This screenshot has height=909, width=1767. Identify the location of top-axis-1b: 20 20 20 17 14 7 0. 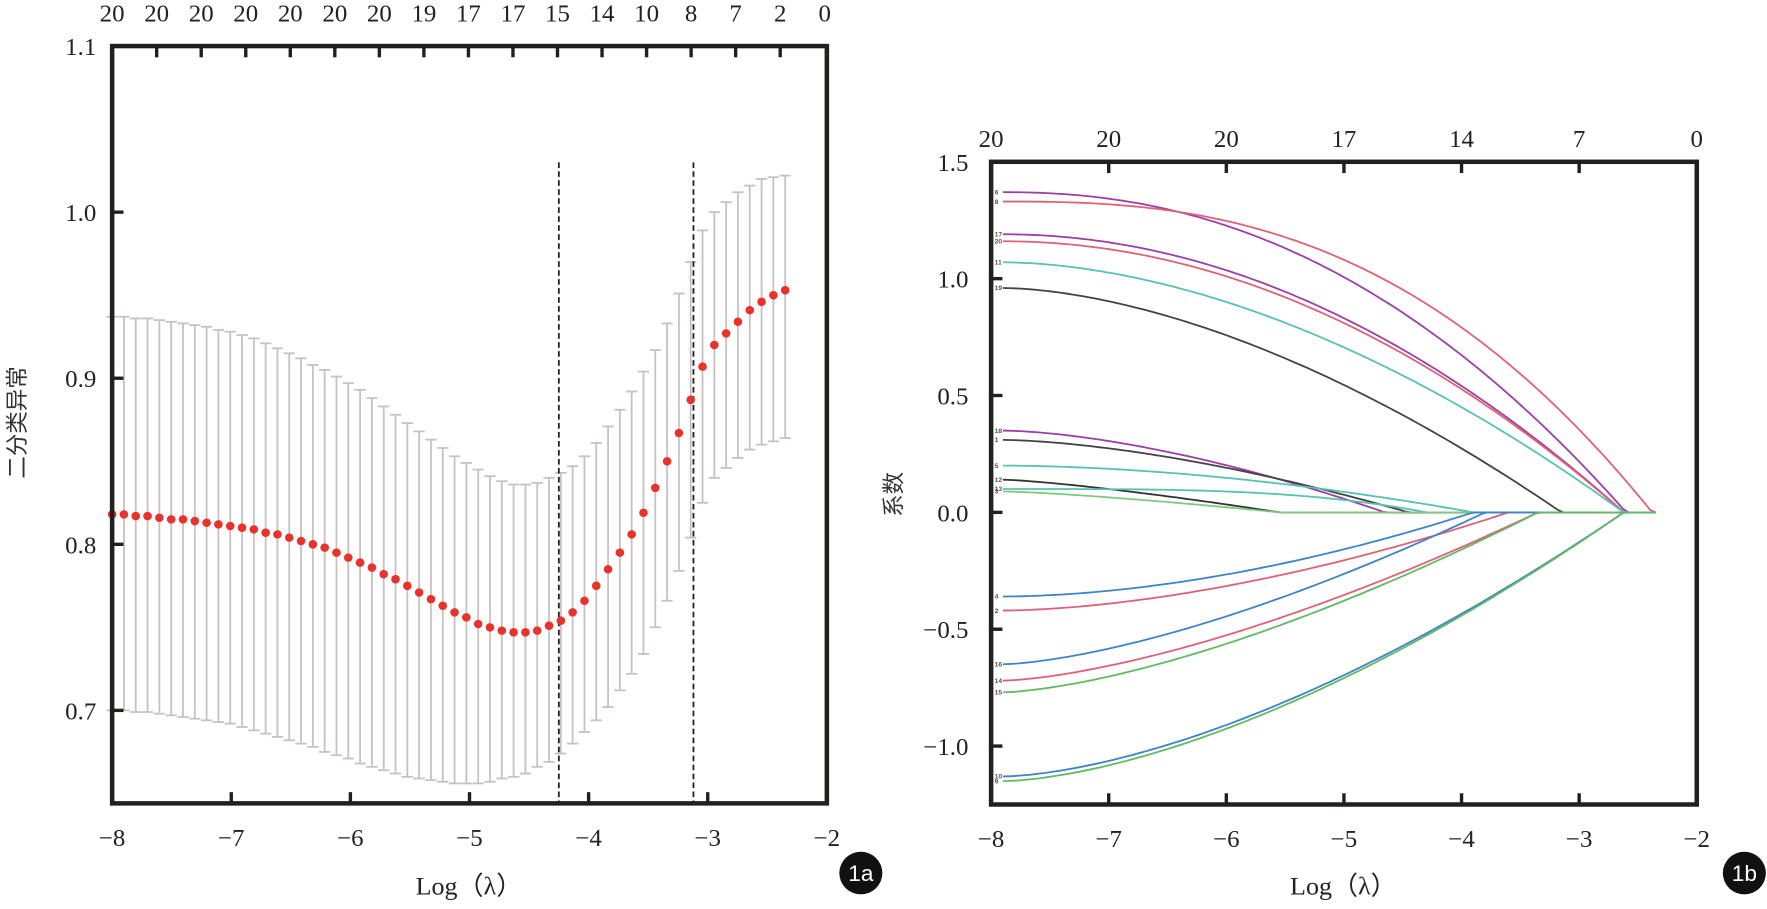
(1341, 150).